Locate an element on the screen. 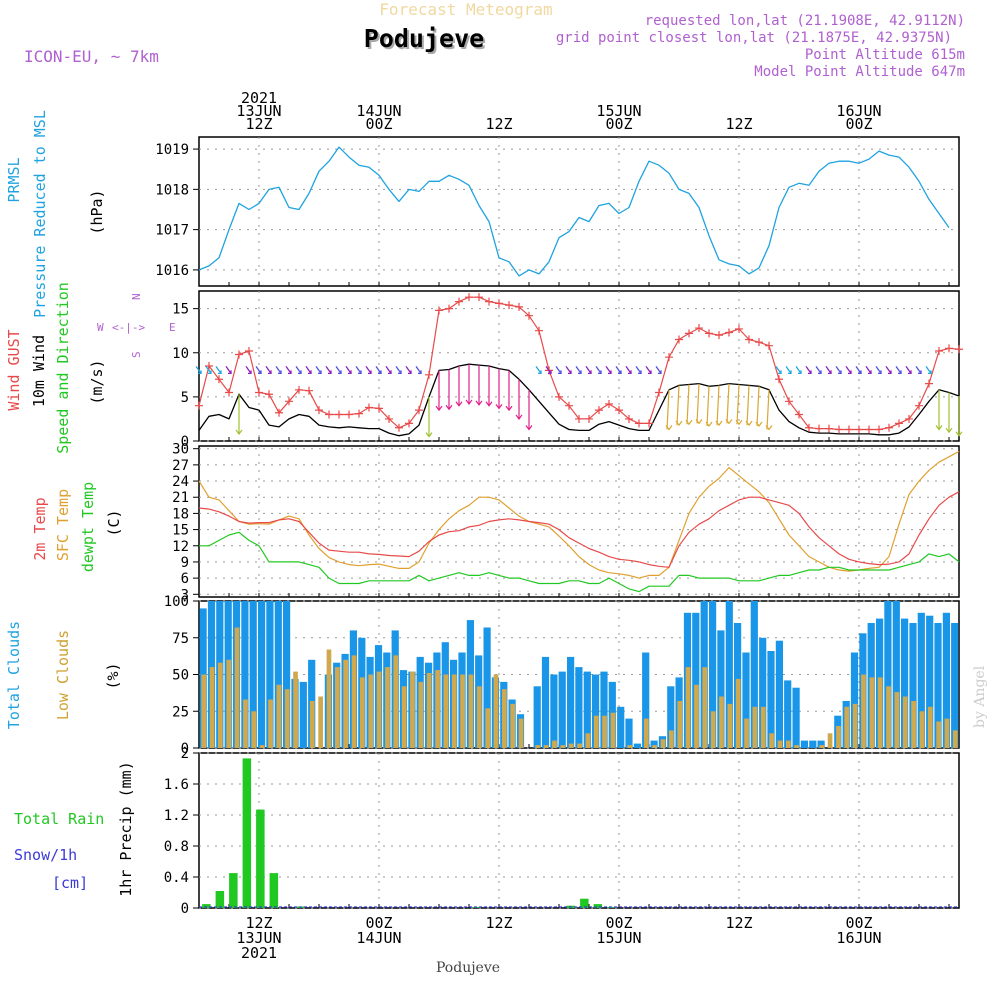 Image resolution: width=1000 pixels, height=1000 pixels. temp-label-sfc: SFC Temp is located at coordinates (63, 525).